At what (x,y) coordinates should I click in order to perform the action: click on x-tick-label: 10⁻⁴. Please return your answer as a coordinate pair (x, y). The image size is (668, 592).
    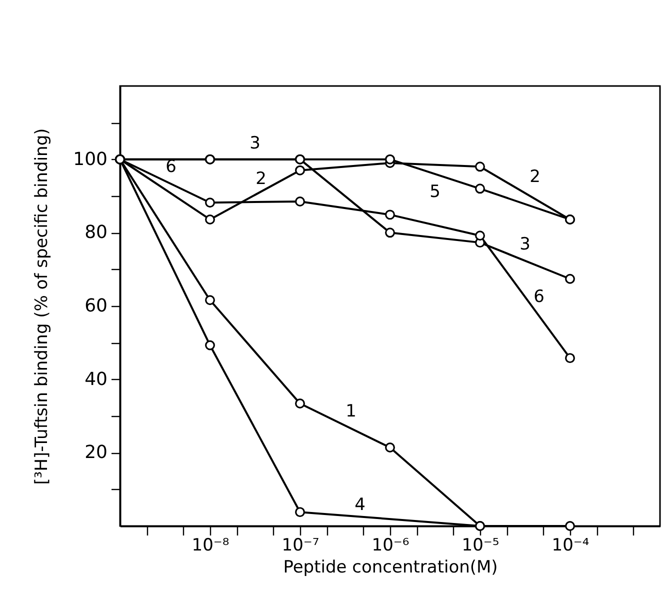
    Looking at the image, I should click on (571, 546).